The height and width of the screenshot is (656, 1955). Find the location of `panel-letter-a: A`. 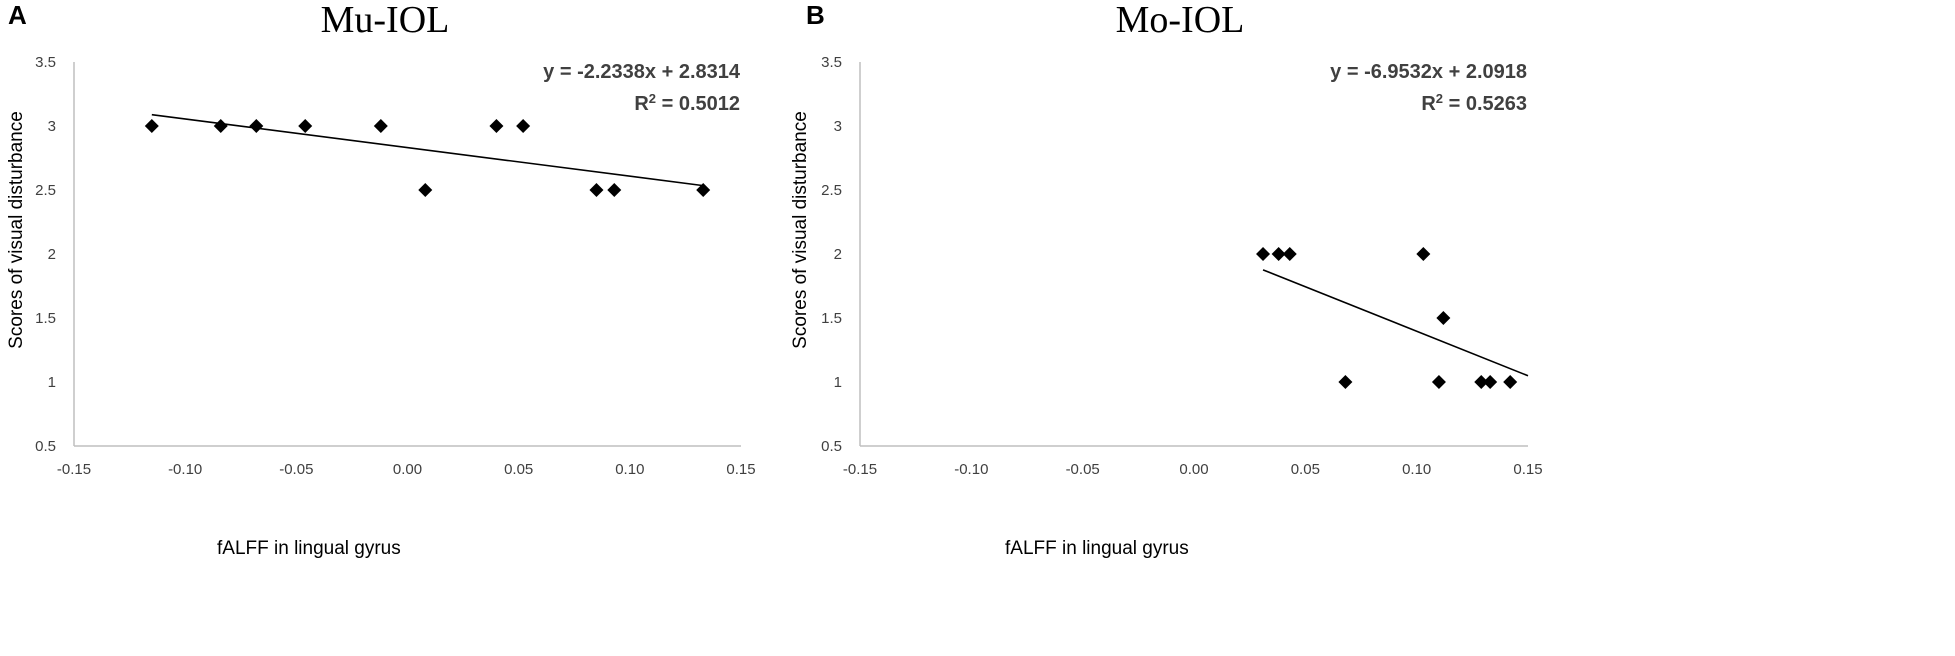

panel-letter-a: A is located at coordinates (17, 15).